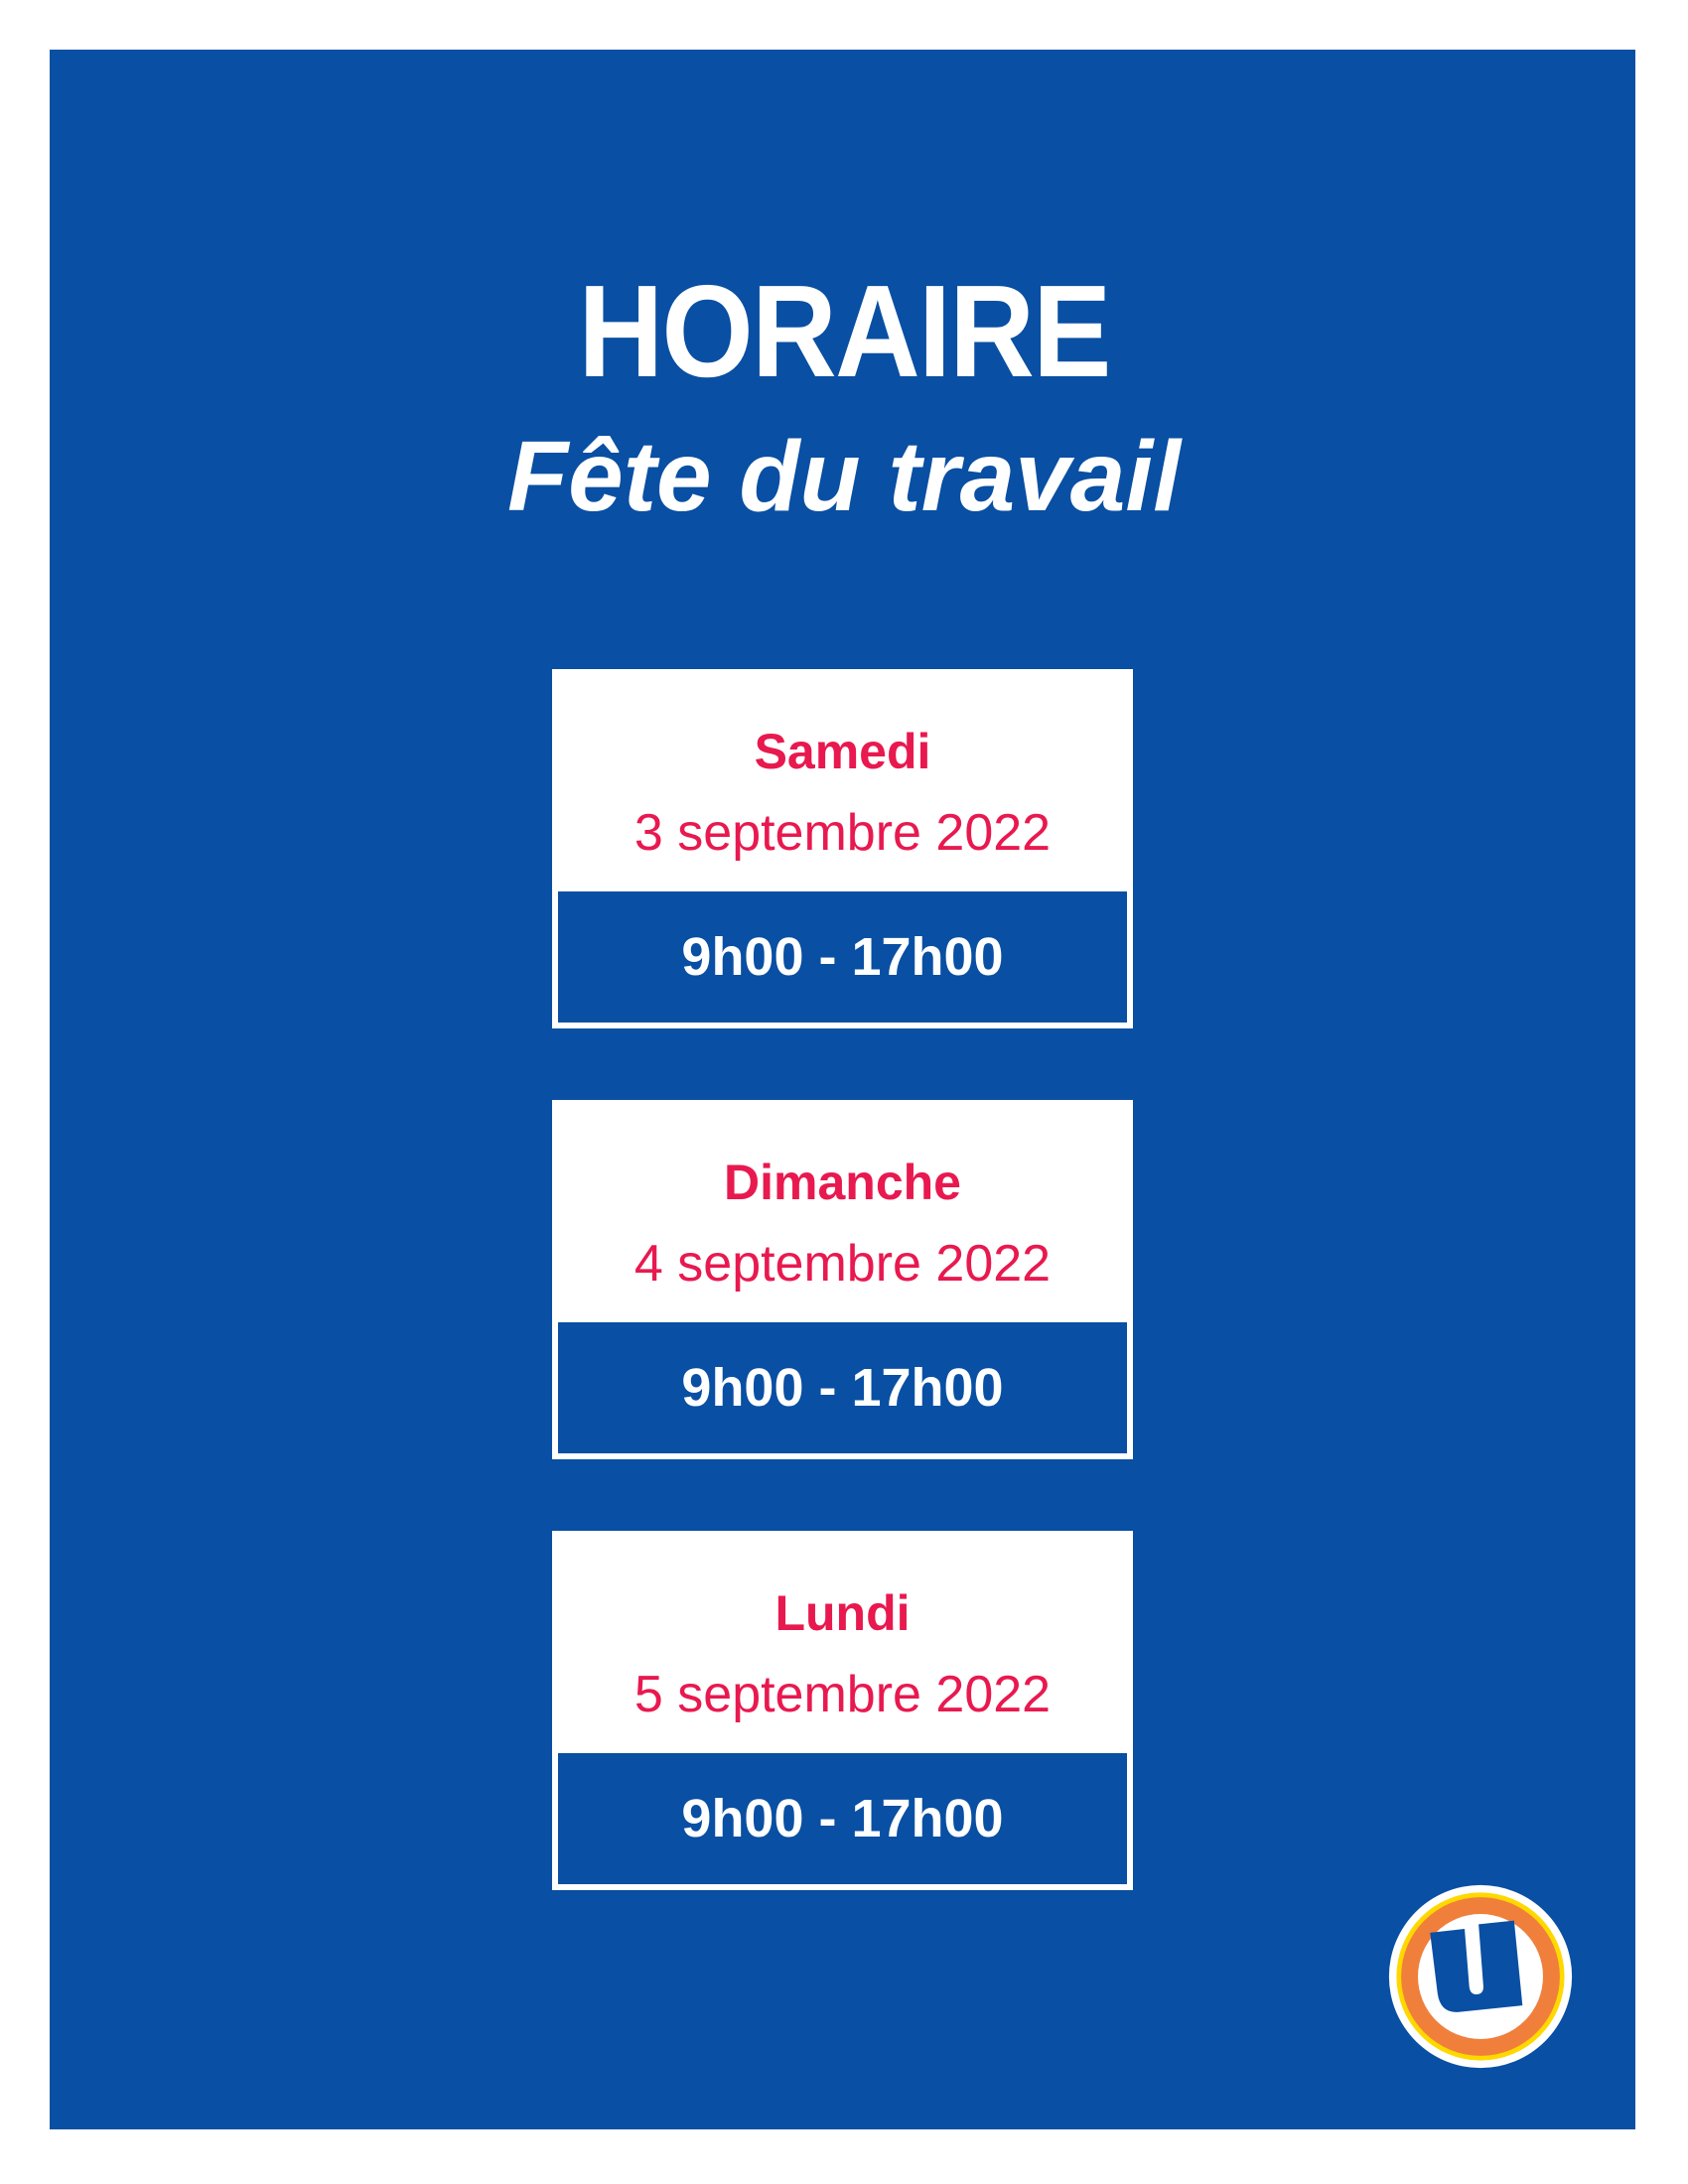 The image size is (1688, 2184). Describe the element at coordinates (842, 1613) in the screenshot. I see `day-label: Lundi` at that location.